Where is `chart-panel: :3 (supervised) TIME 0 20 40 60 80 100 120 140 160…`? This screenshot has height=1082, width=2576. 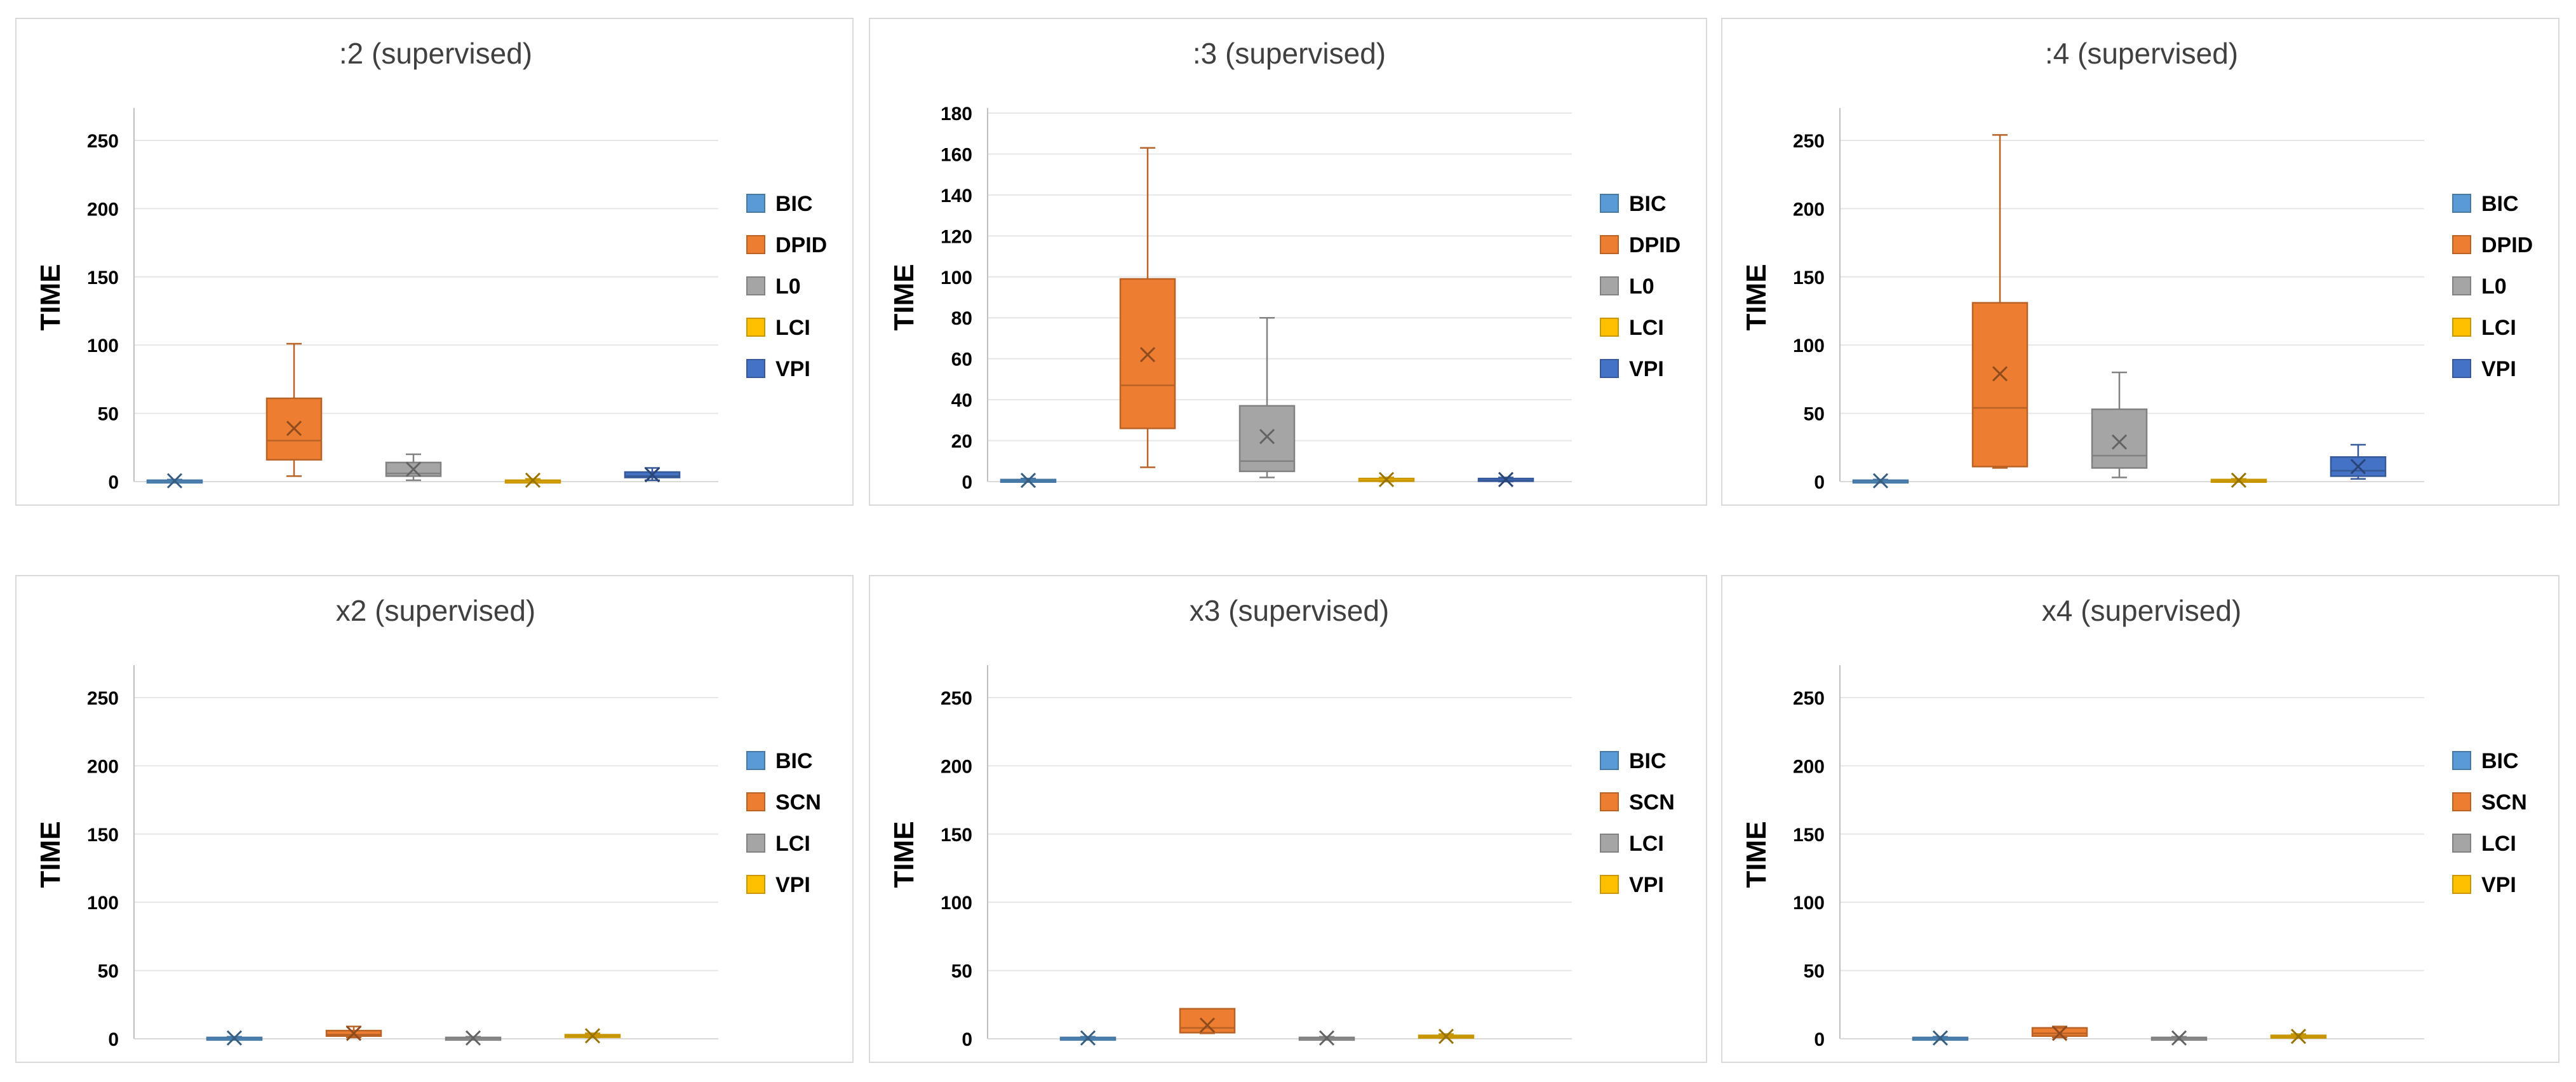
chart-panel: :3 (supervised) TIME 0 20 40 60 80 100 120 140 160… is located at coordinates (1288, 262).